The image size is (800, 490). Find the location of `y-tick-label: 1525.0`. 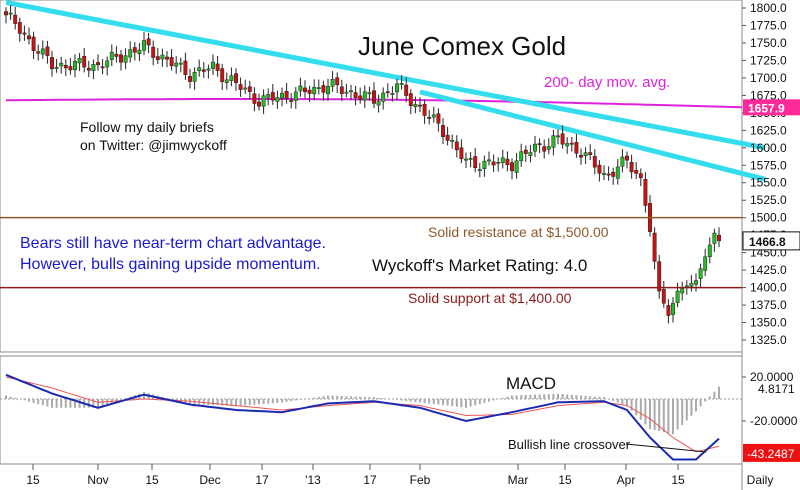

y-tick-label: 1525.0 is located at coordinates (768, 200).